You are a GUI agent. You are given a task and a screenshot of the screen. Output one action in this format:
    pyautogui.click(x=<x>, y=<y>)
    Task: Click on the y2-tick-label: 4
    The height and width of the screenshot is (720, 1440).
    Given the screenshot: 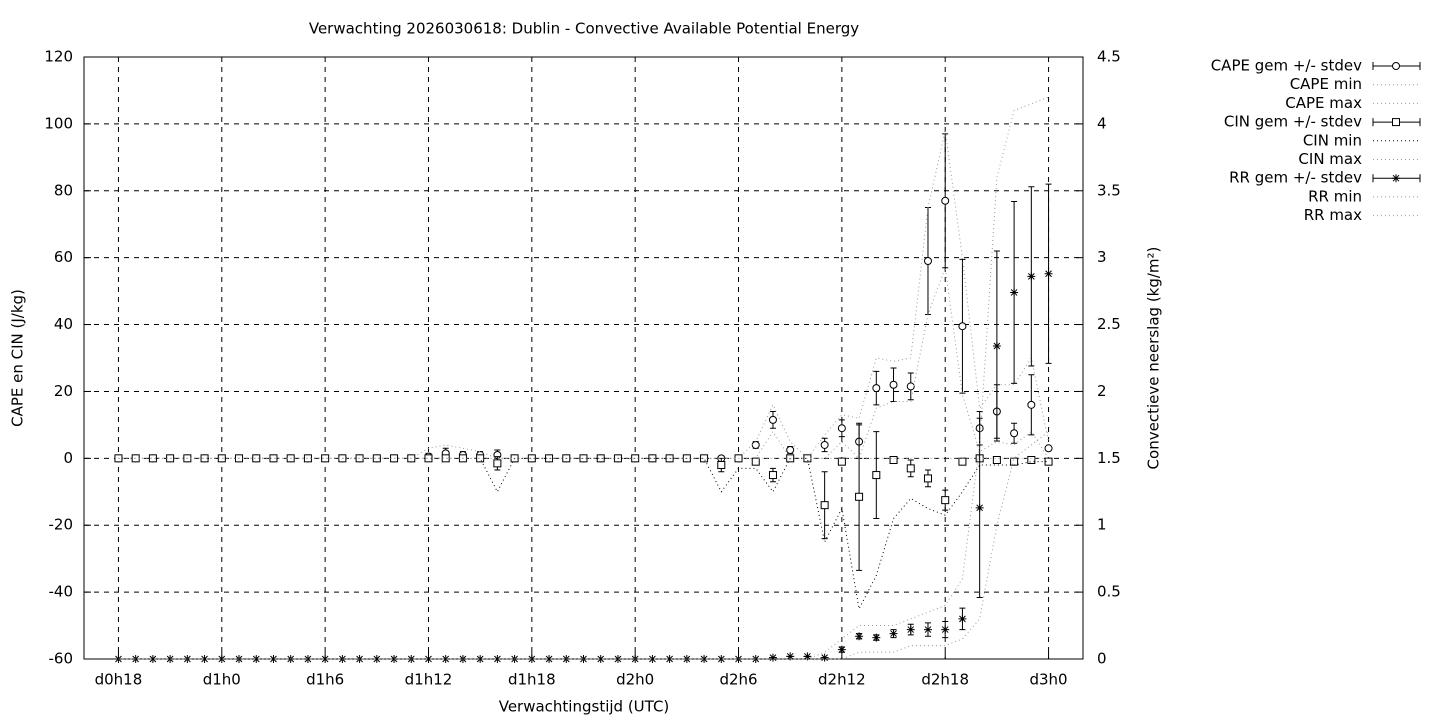 What is the action you would take?
    pyautogui.click(x=1102, y=123)
    